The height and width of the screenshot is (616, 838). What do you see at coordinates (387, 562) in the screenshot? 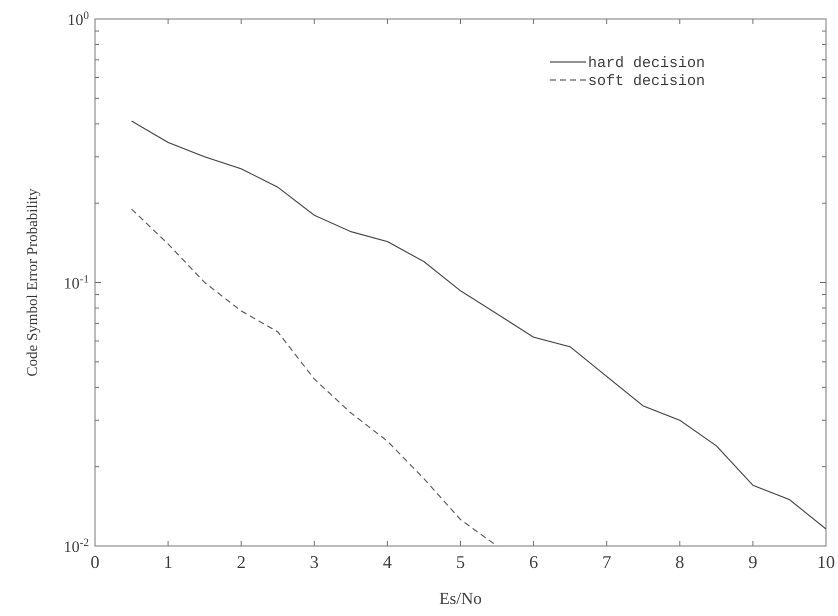
I see `x-tick-label: 4` at bounding box center [387, 562].